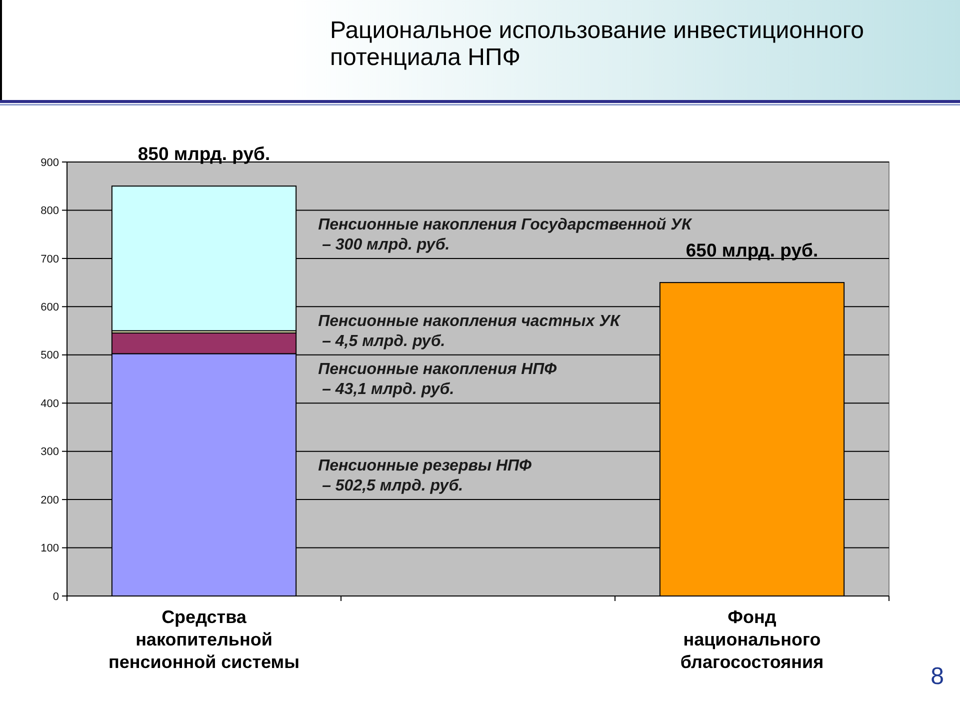 The image size is (960, 720). Describe the element at coordinates (49, 356) in the screenshot. I see `y-tick-label: 500` at that location.